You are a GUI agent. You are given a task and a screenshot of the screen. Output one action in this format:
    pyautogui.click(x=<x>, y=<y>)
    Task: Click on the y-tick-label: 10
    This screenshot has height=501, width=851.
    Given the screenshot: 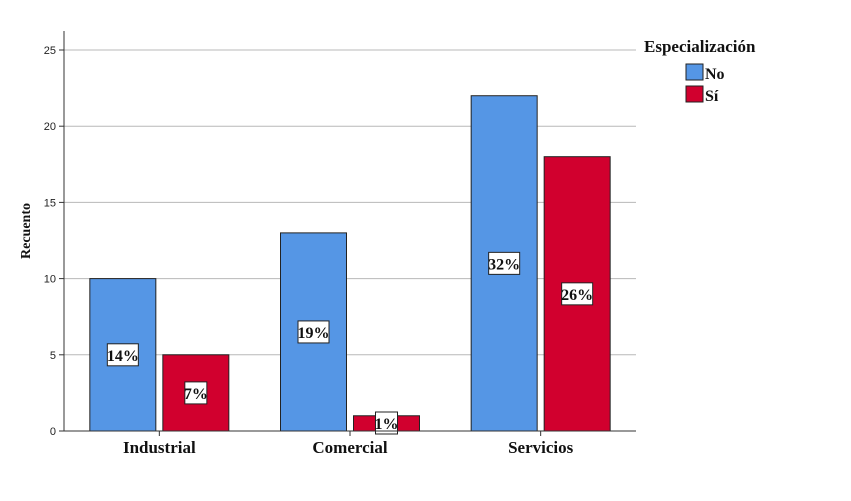 What is the action you would take?
    pyautogui.click(x=50, y=280)
    